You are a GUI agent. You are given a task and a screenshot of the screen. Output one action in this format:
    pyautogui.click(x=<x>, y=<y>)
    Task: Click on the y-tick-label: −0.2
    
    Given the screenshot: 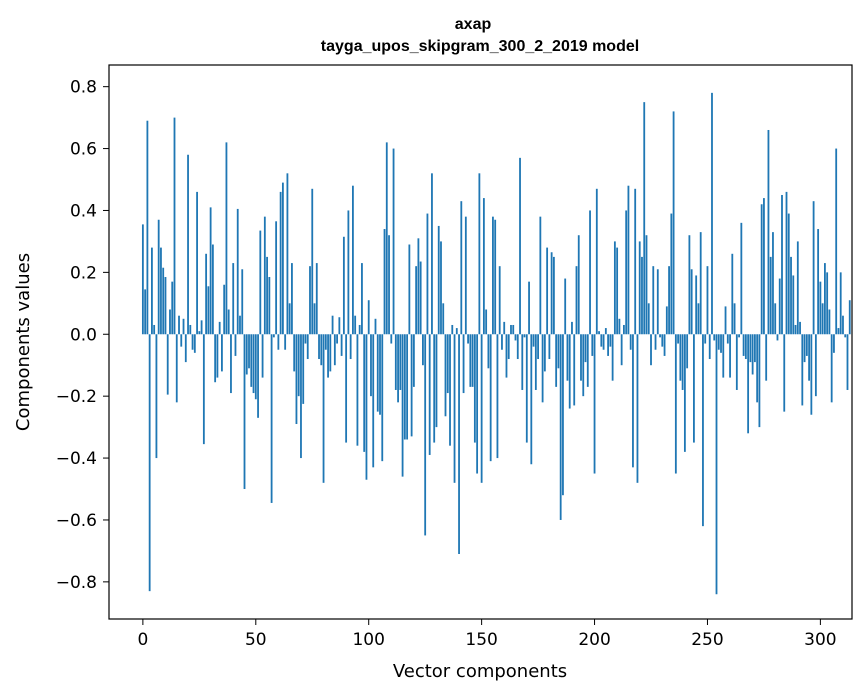 What is the action you would take?
    pyautogui.click(x=76, y=397)
    